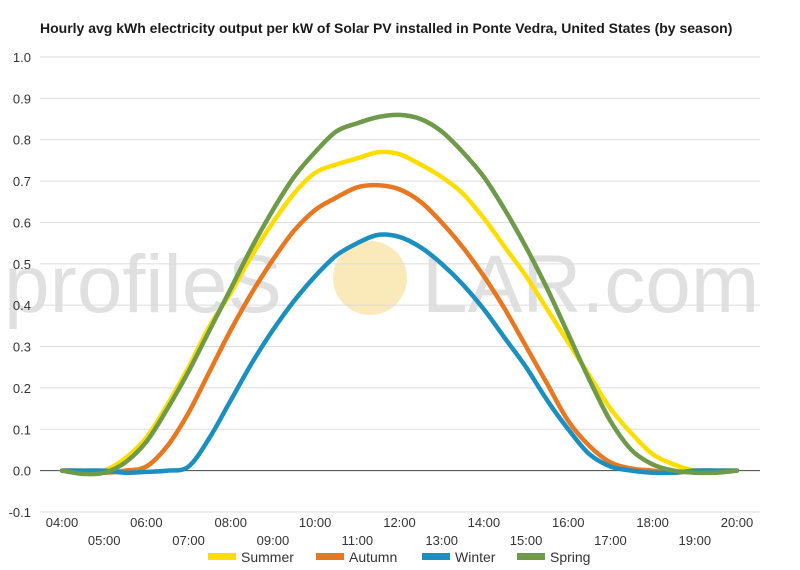 The height and width of the screenshot is (570, 800). What do you see at coordinates (273, 540) in the screenshot?
I see `x-tick-label: 09:00` at bounding box center [273, 540].